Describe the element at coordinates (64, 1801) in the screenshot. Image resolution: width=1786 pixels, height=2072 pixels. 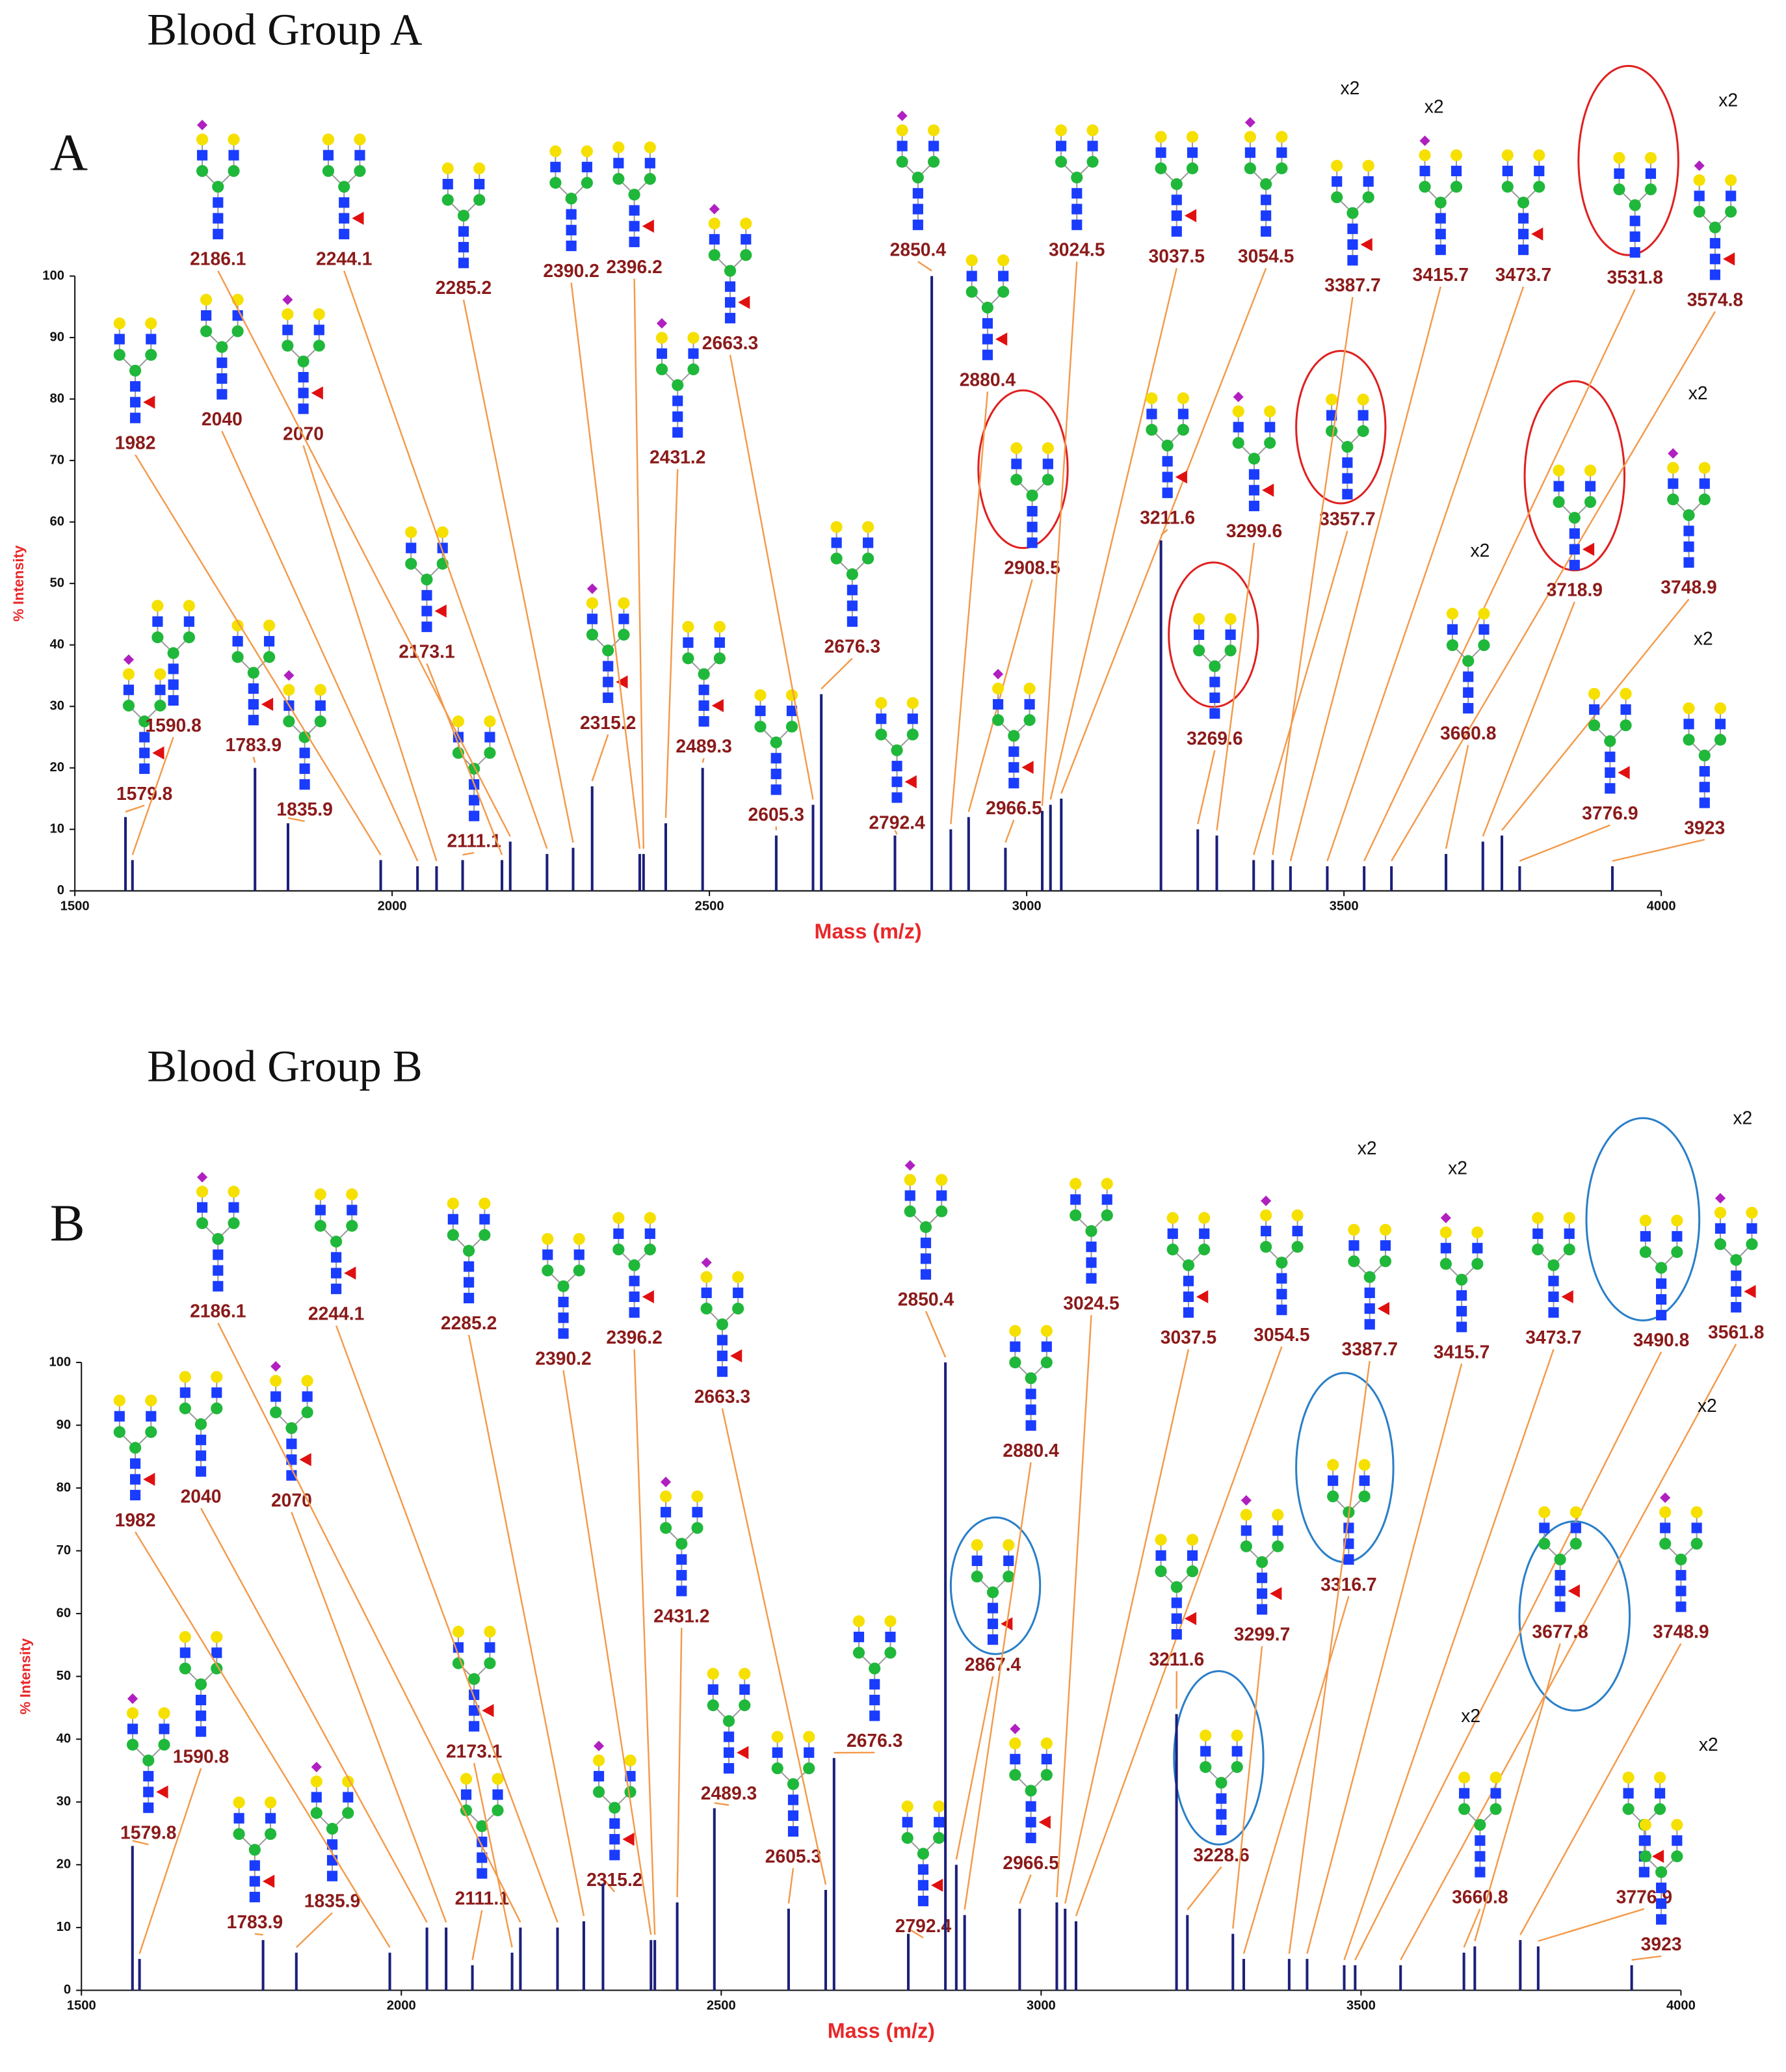
I see `y-tick-label: 30` at that location.